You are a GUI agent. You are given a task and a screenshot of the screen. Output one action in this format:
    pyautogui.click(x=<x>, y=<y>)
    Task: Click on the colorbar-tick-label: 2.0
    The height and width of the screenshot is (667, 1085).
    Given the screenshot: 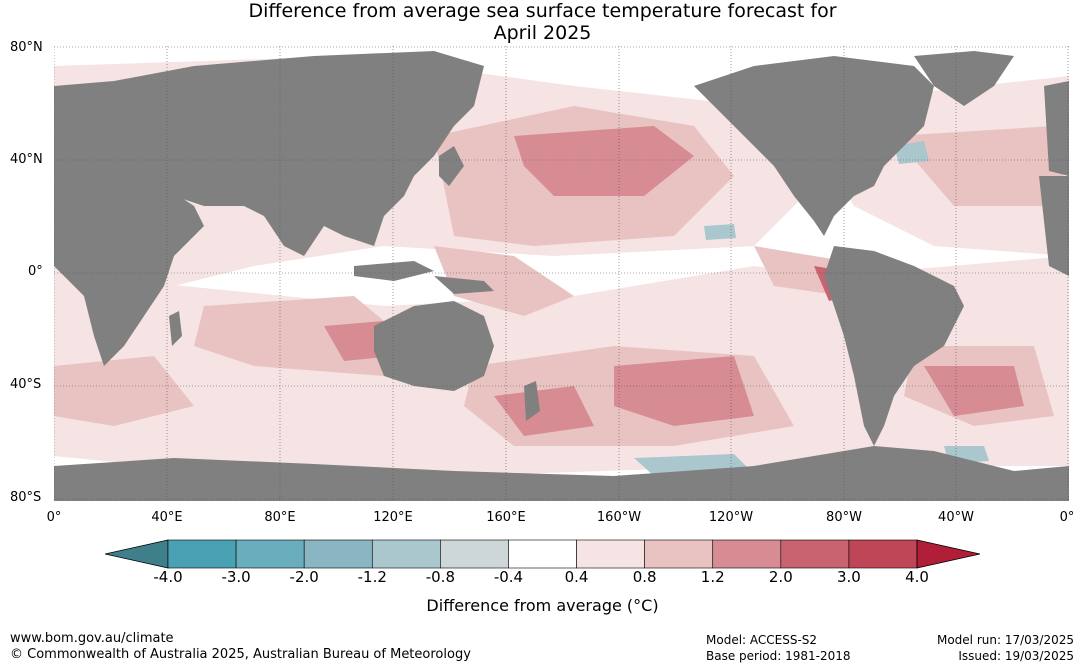 What is the action you would take?
    pyautogui.click(x=780, y=577)
    